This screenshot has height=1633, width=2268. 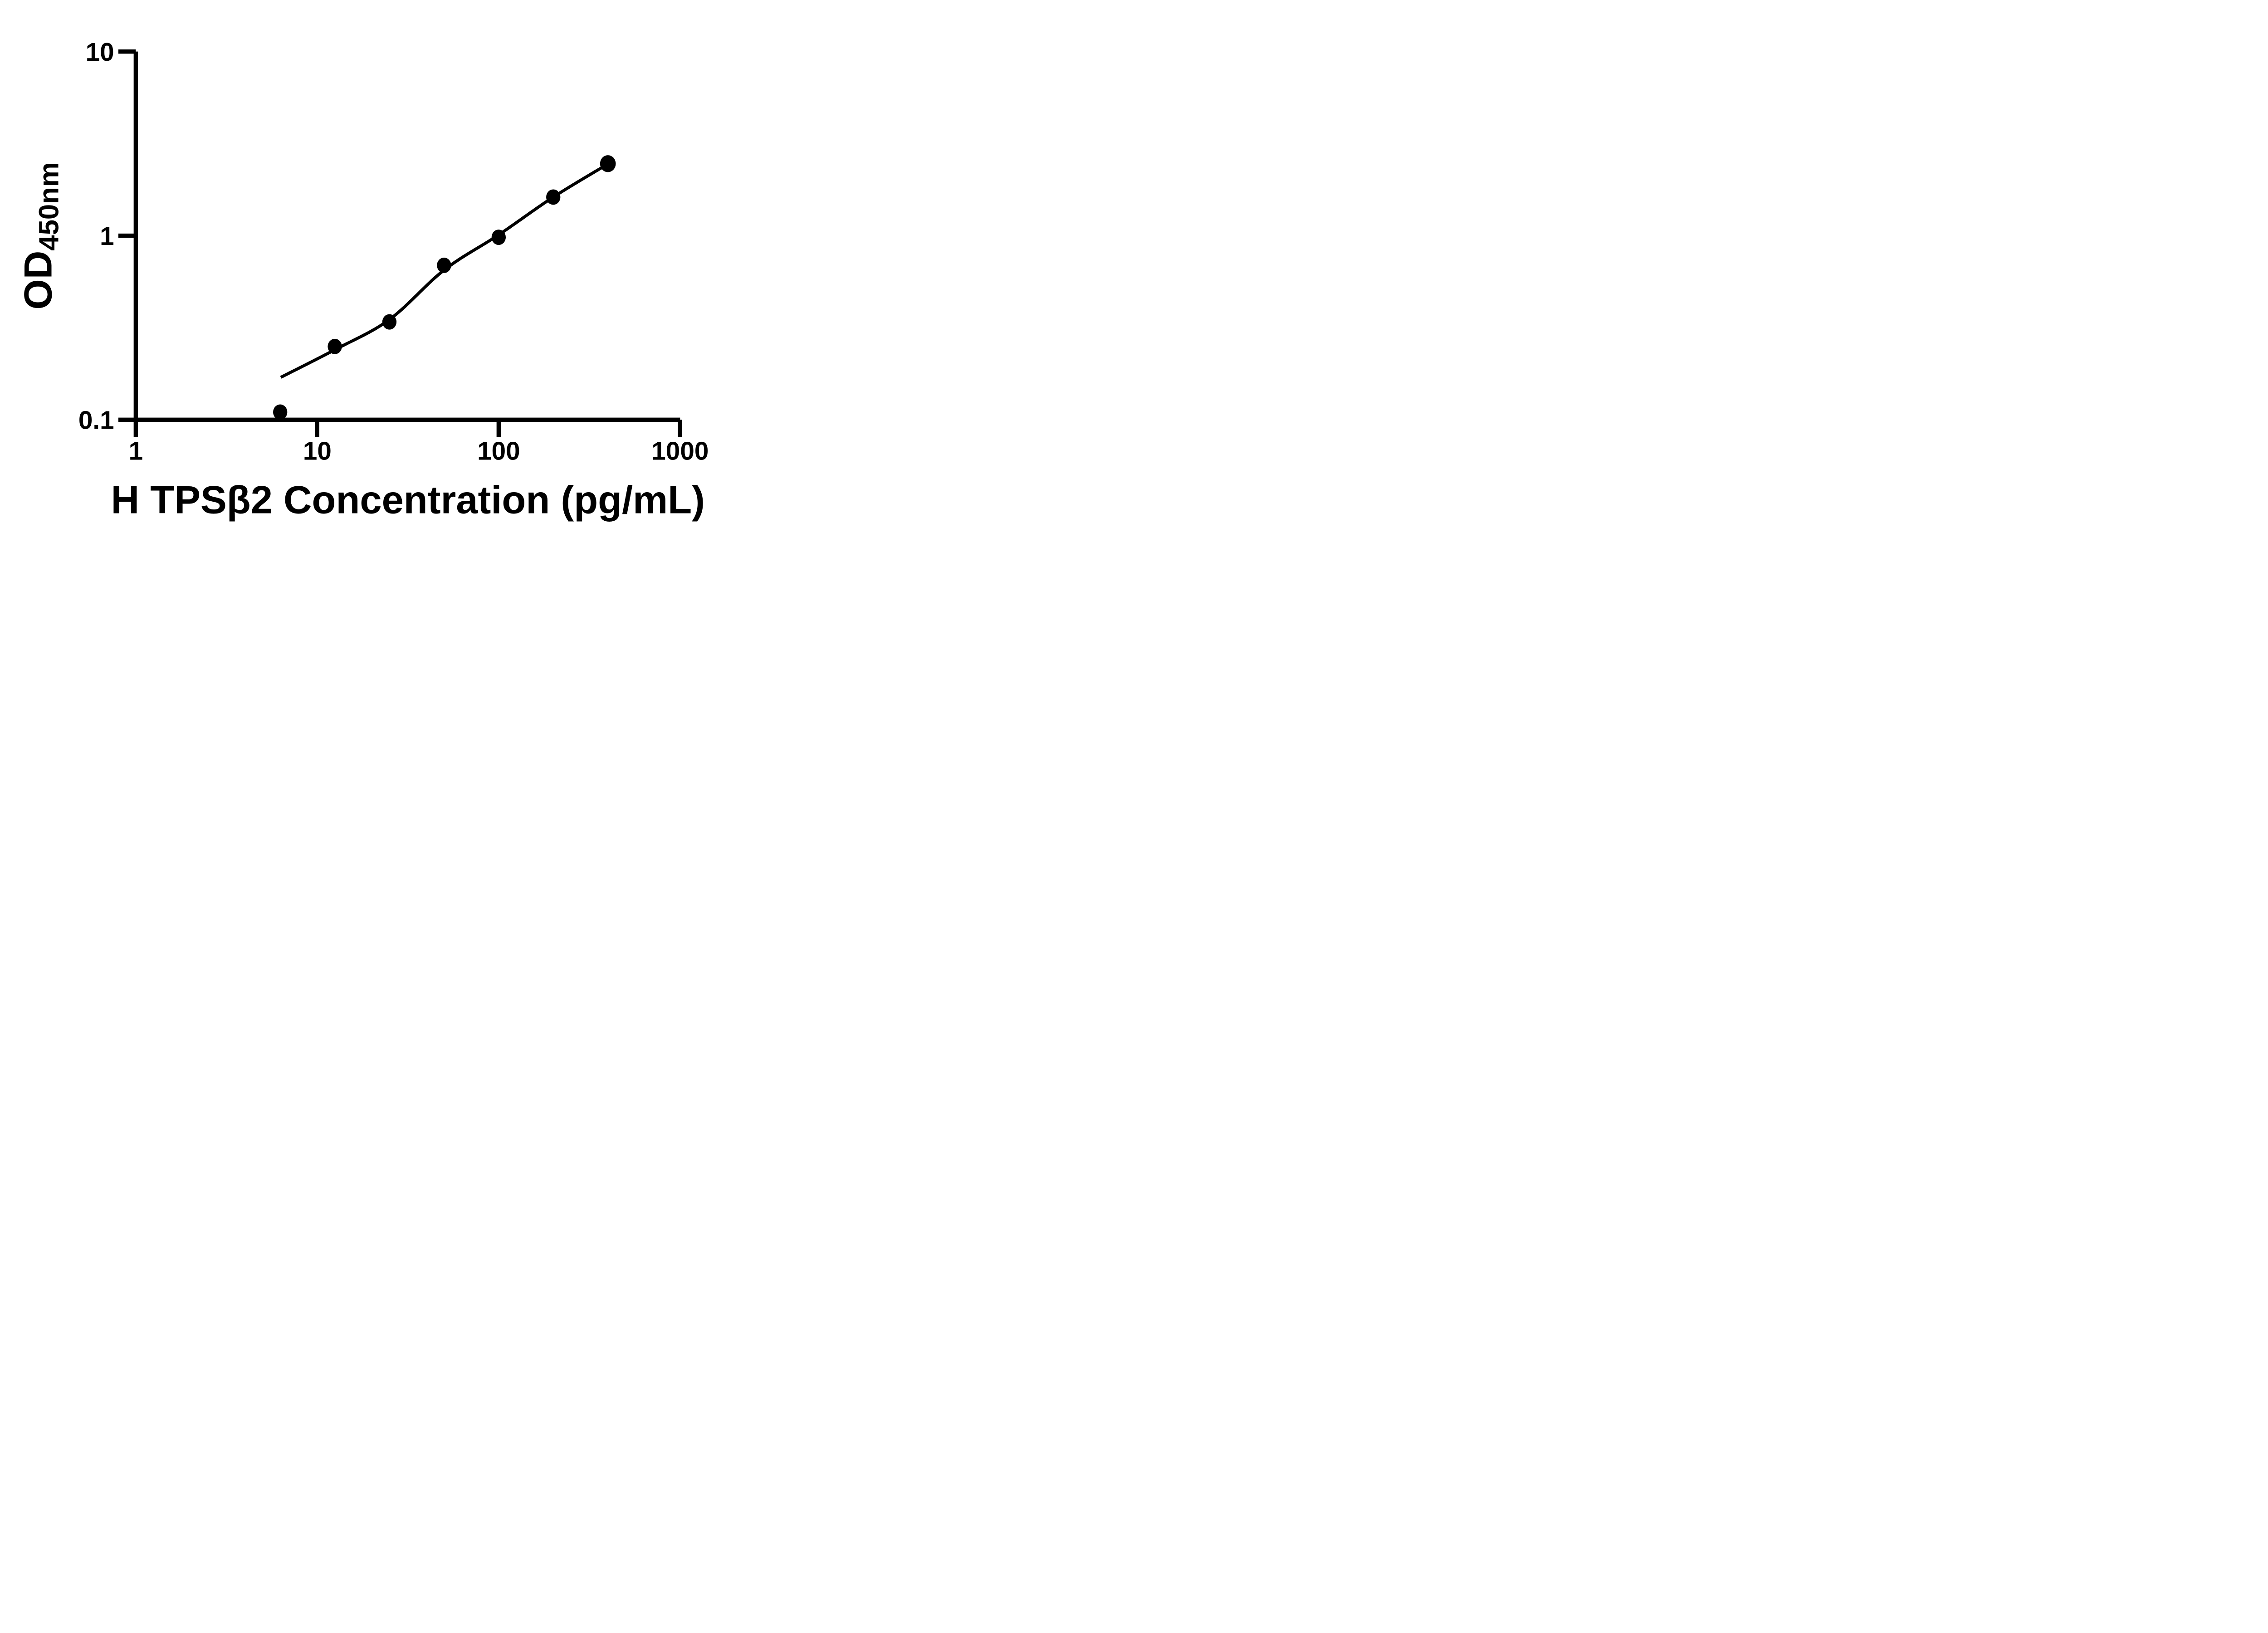 I want to click on x-axis: 1 10 100 1000, so click(x=419, y=441).